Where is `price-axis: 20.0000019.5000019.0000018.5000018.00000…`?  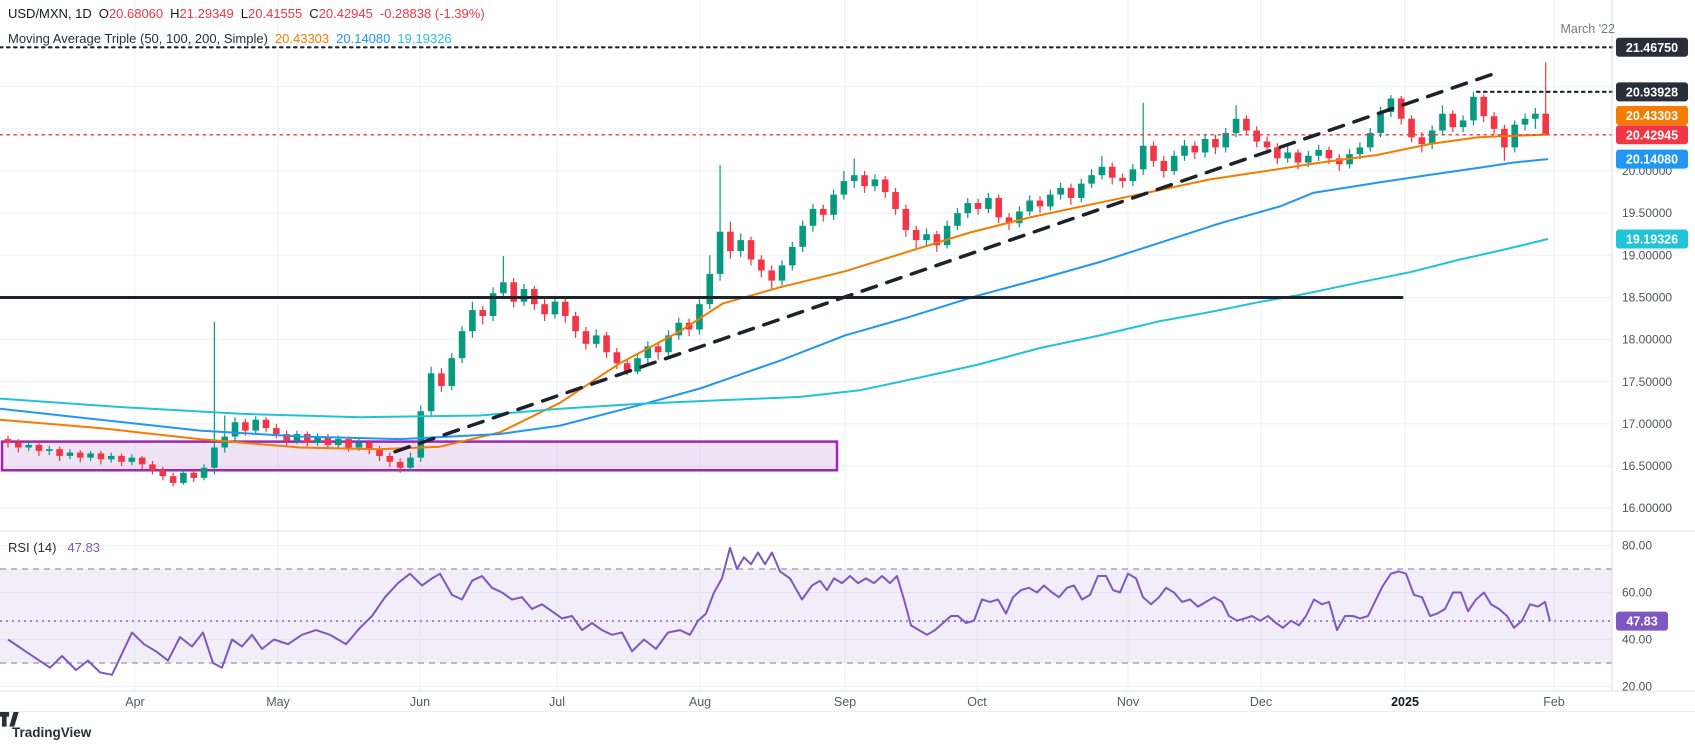
price-axis: 20.0000019.5000019.0000018.5000018.00000… is located at coordinates (1652, 365).